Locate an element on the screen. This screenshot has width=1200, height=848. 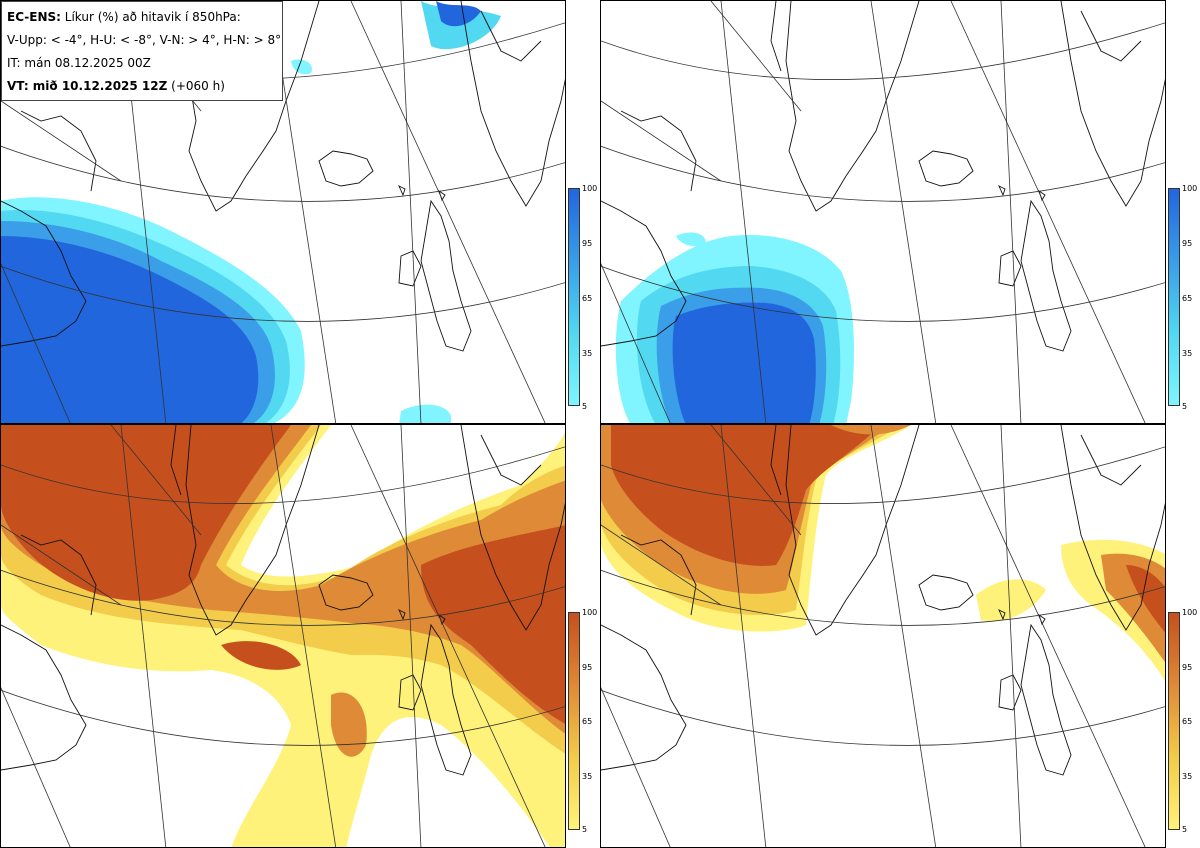
lead-time: (+060 h) is located at coordinates (198, 86).